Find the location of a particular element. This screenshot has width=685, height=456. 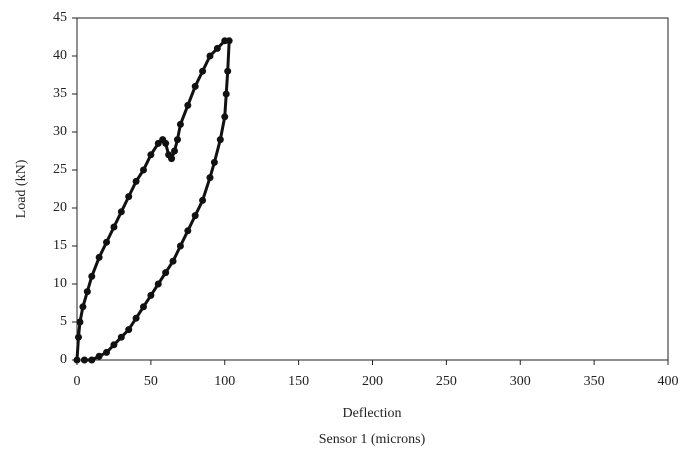

y-tick-label: 20 is located at coordinates (60, 207).